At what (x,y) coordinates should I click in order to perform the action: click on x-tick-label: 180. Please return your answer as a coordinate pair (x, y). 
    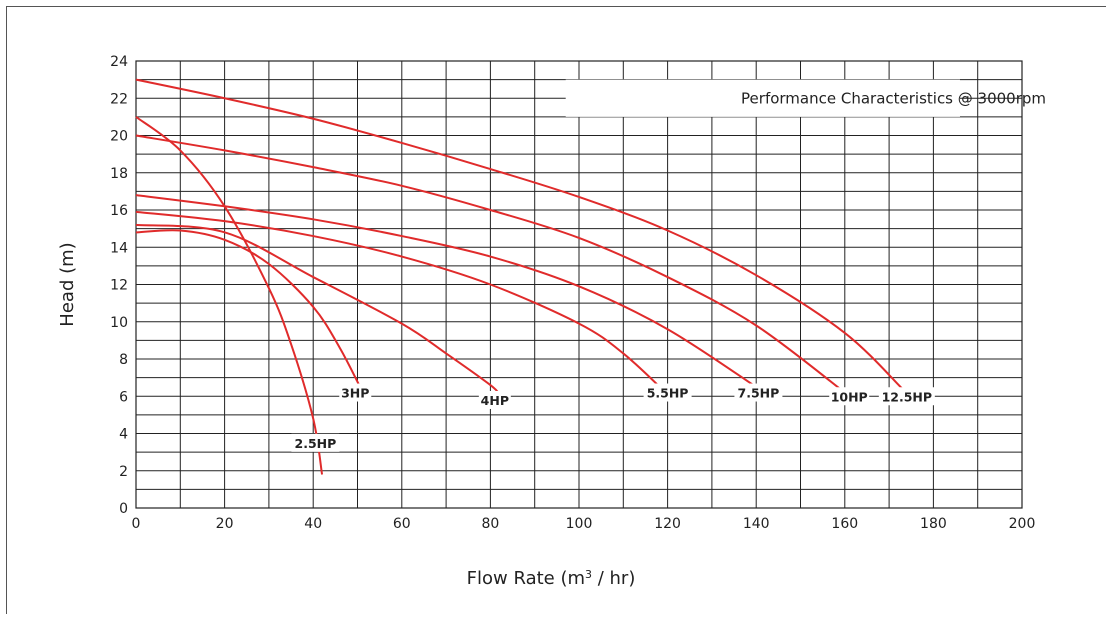
    Looking at the image, I should click on (933, 524).